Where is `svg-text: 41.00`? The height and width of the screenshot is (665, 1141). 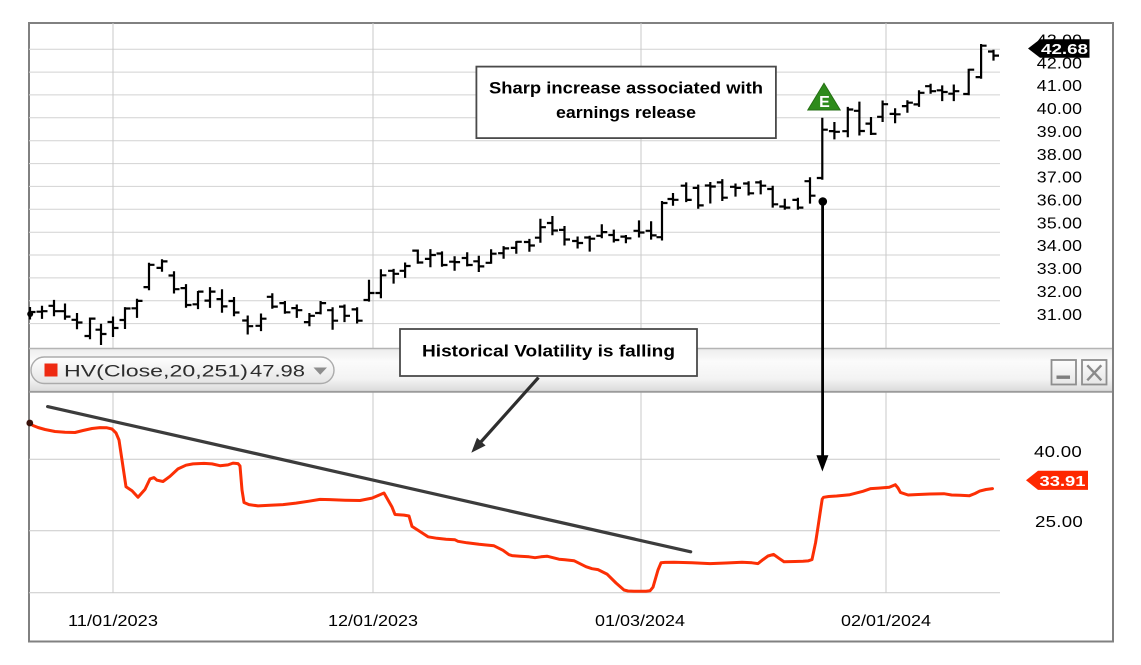
svg-text: 41.00 is located at coordinates (1060, 86).